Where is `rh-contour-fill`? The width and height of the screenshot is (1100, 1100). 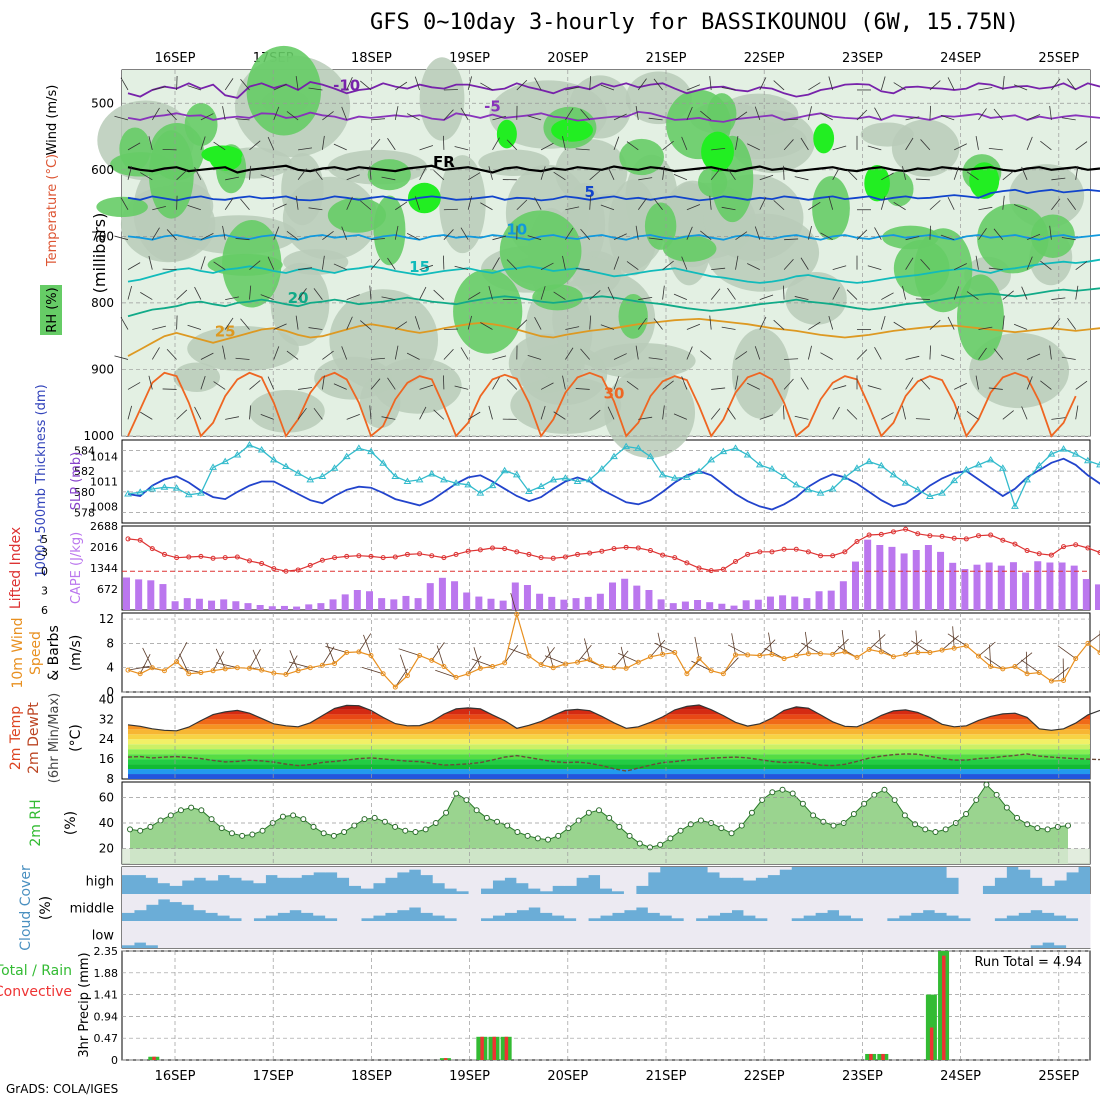
rh-contour-fill is located at coordinates (816, 298).